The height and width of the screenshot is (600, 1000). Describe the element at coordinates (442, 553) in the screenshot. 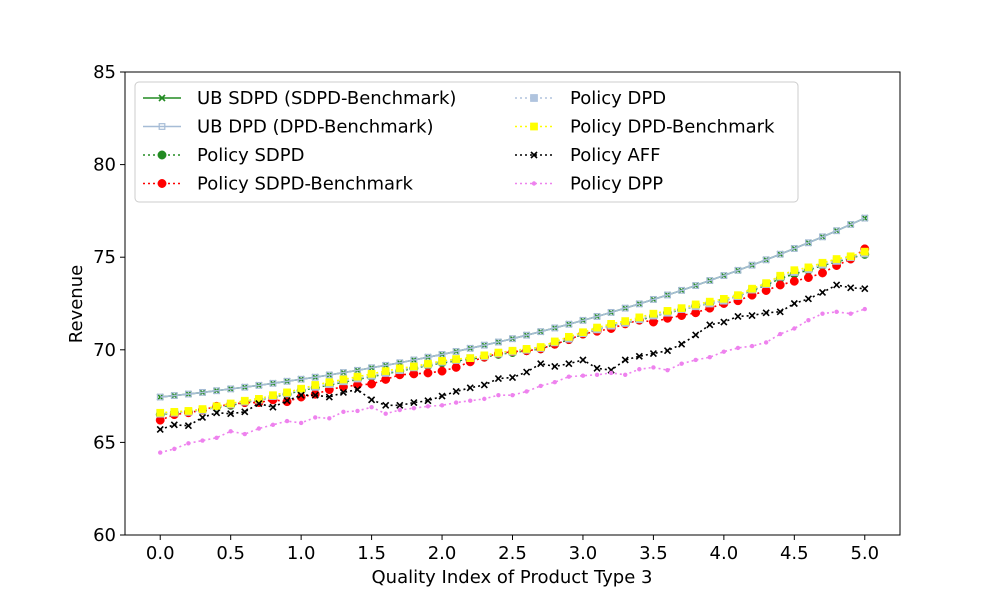

I see `x-tick-label: 2.0` at that location.